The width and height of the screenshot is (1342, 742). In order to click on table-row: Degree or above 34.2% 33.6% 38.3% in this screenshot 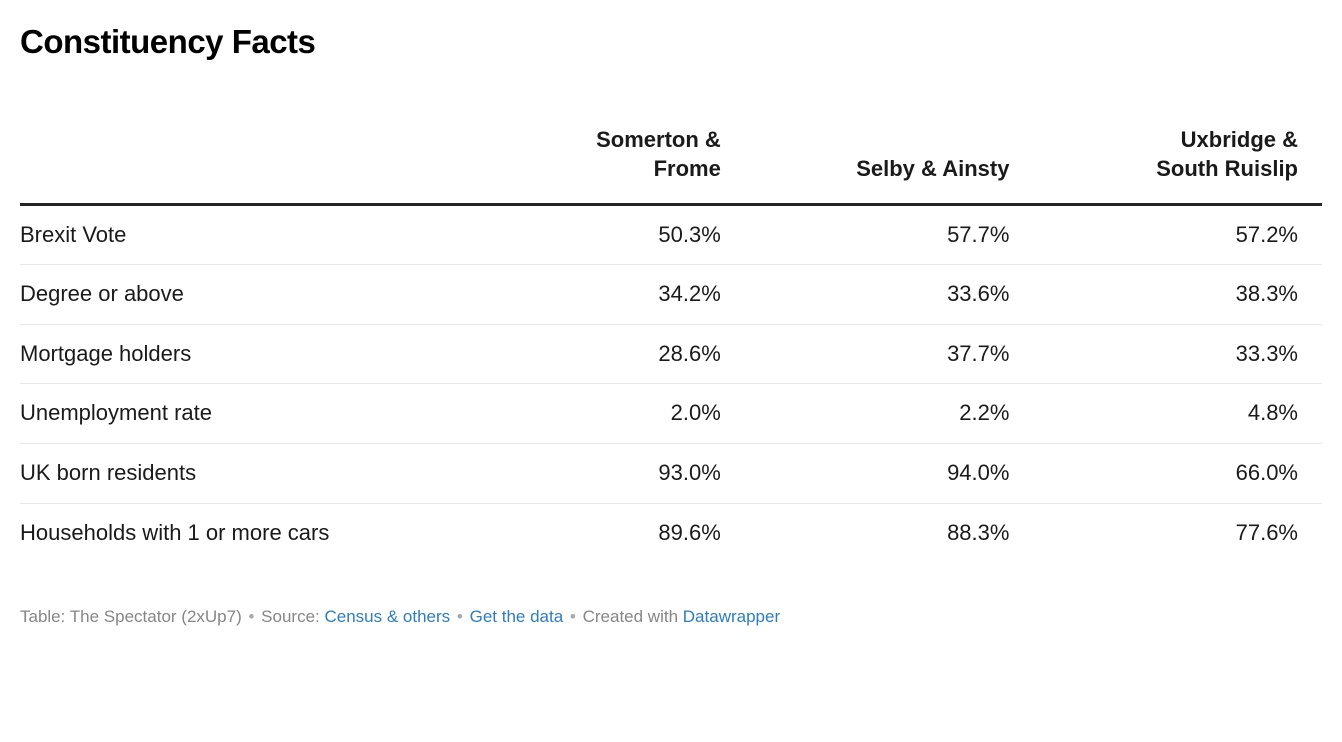, I will do `click(671, 294)`.